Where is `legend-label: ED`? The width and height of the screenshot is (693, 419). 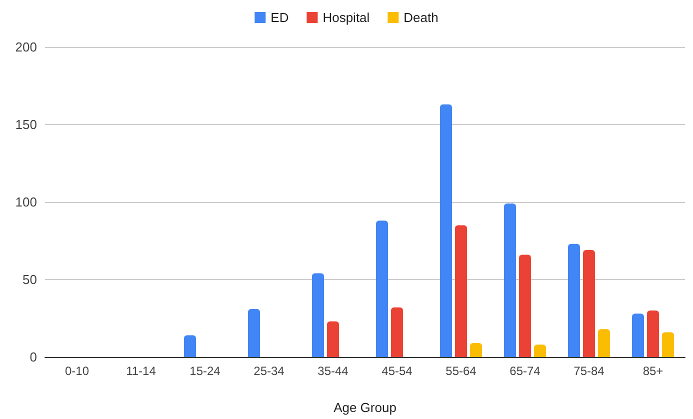
legend-label: ED is located at coordinates (279, 17).